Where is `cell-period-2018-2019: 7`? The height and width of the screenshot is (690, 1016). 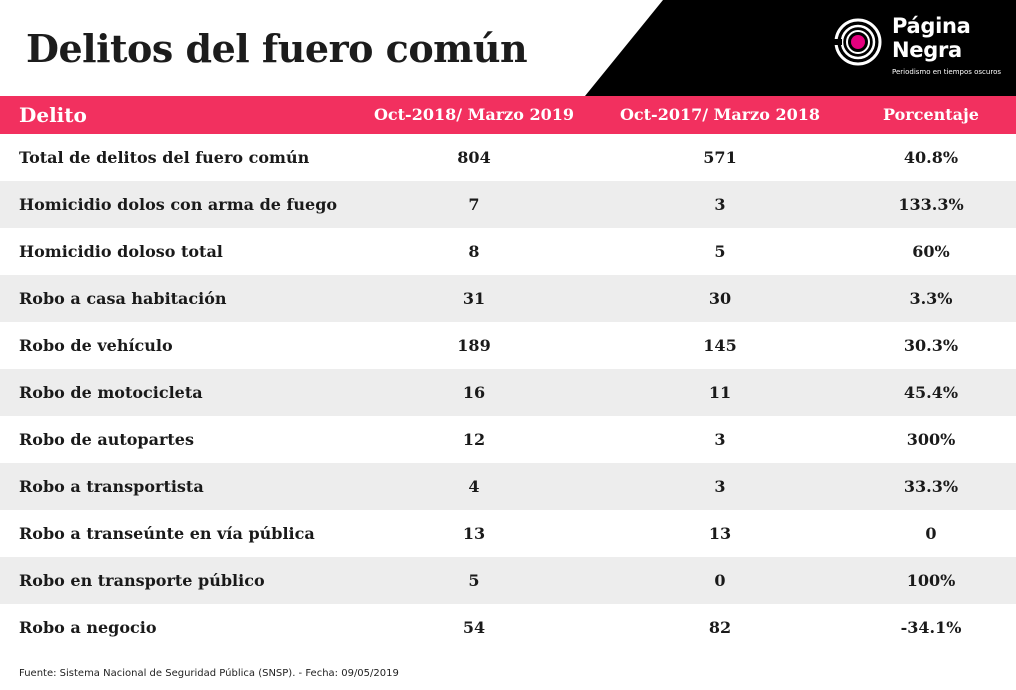
cell-period-2018-2019: 7 is located at coordinates (474, 204).